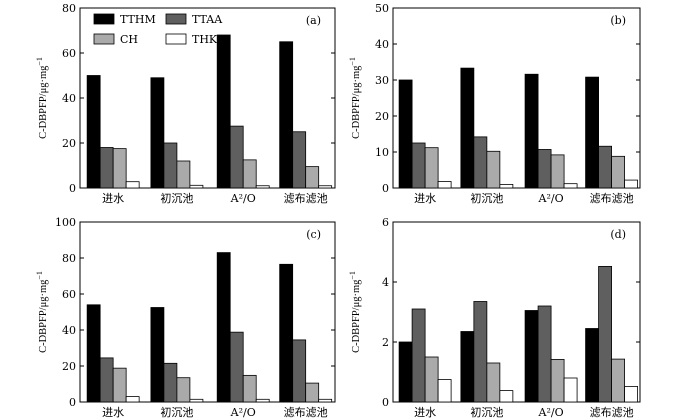  I want to click on panel-label: (c), so click(313, 234).